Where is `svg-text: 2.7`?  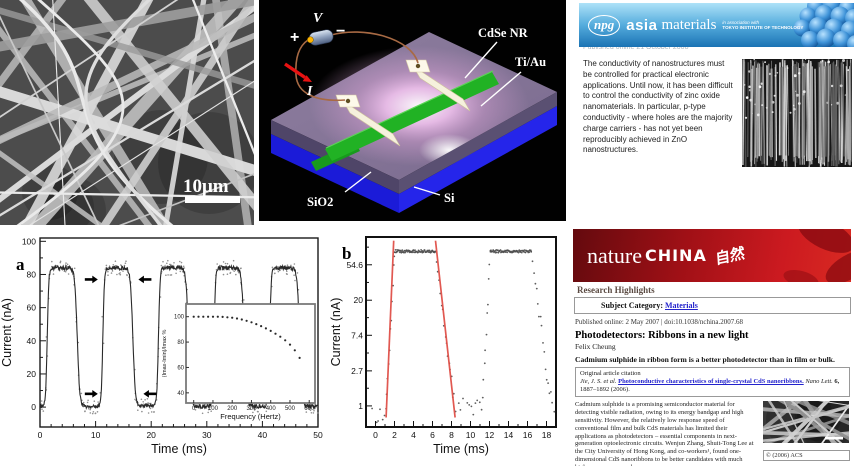 svg-text: 2.7 is located at coordinates (357, 371).